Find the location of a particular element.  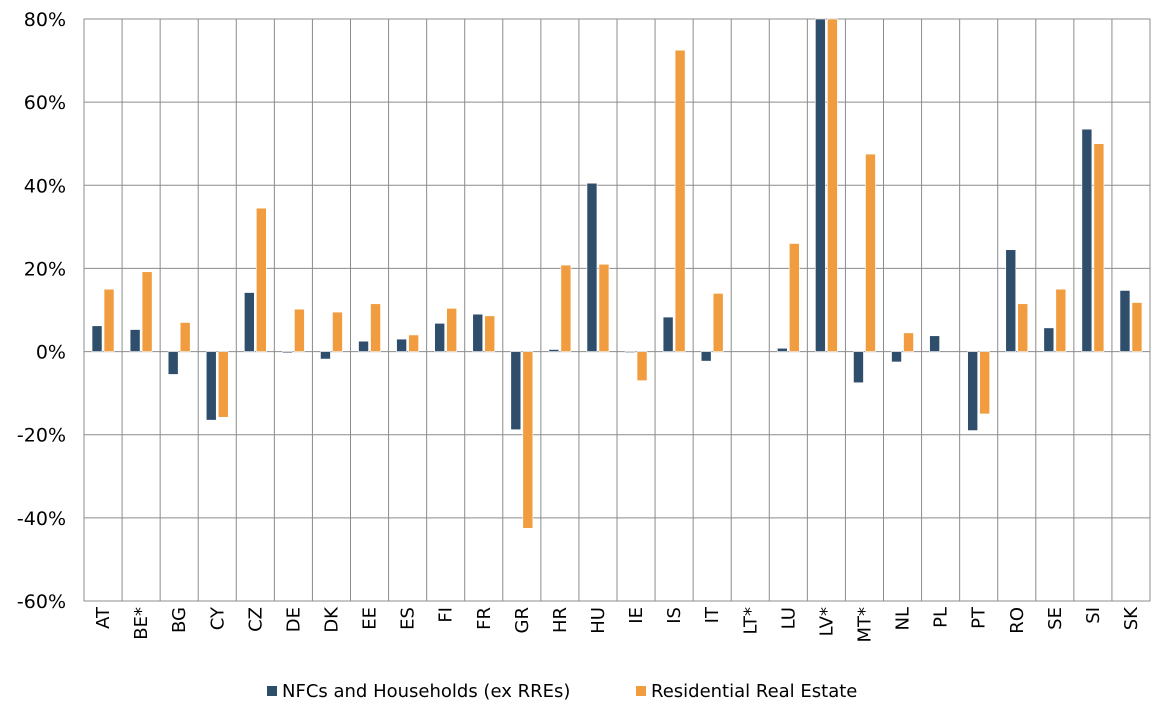

bar-rre-SK is located at coordinates (1137, 327).